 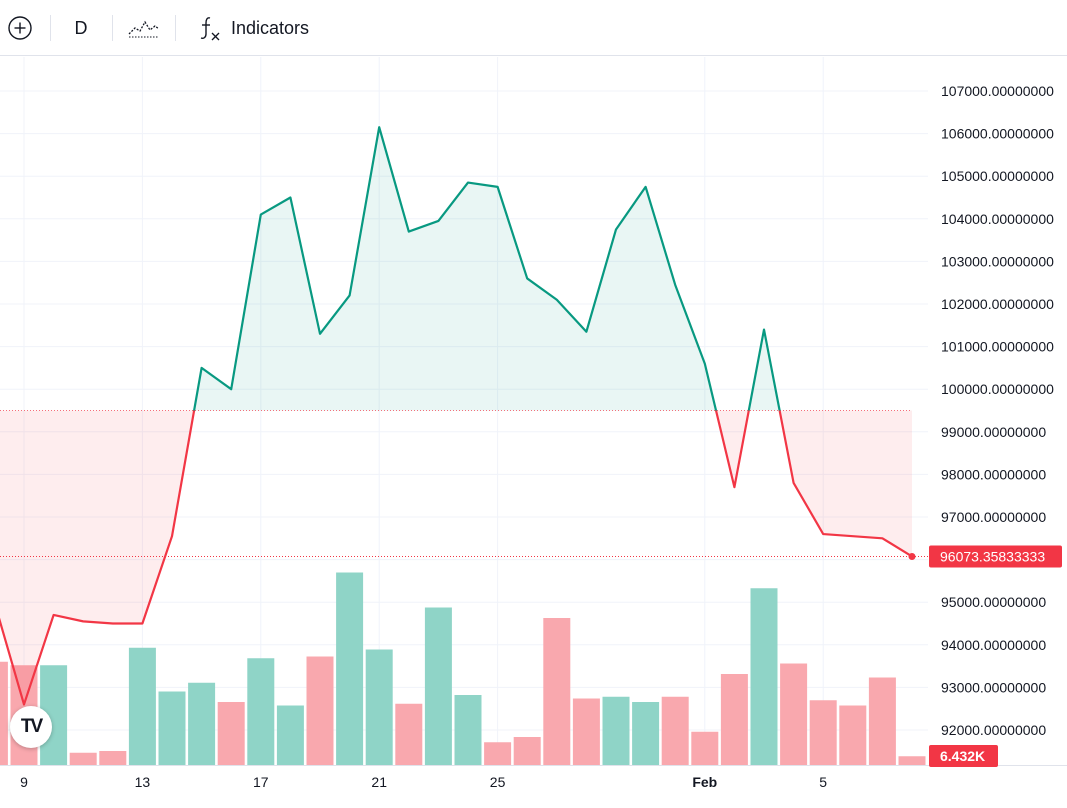 I want to click on y-tick-label: 102000.00000000, so click(x=997, y=304).